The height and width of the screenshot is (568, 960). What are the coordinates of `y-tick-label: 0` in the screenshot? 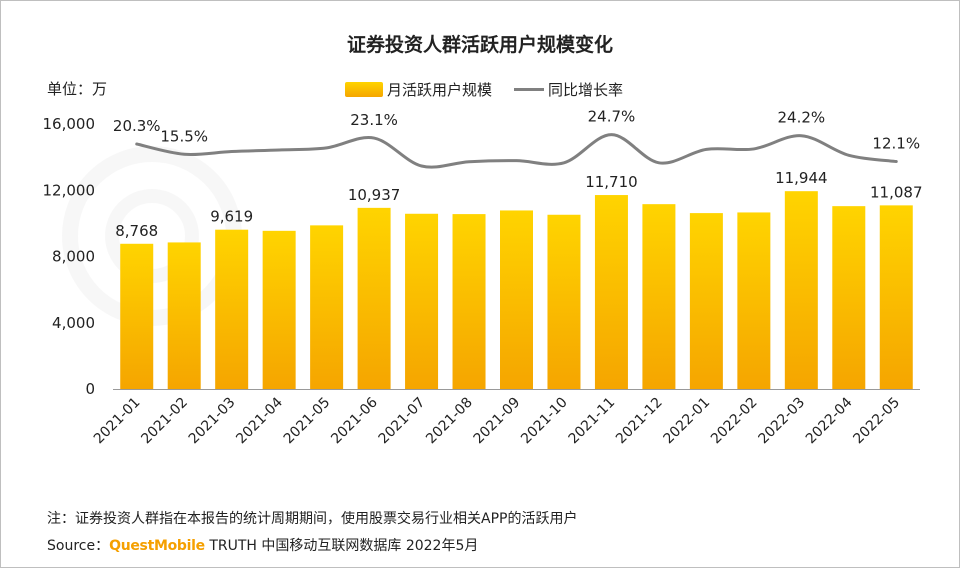 It's located at (90, 389).